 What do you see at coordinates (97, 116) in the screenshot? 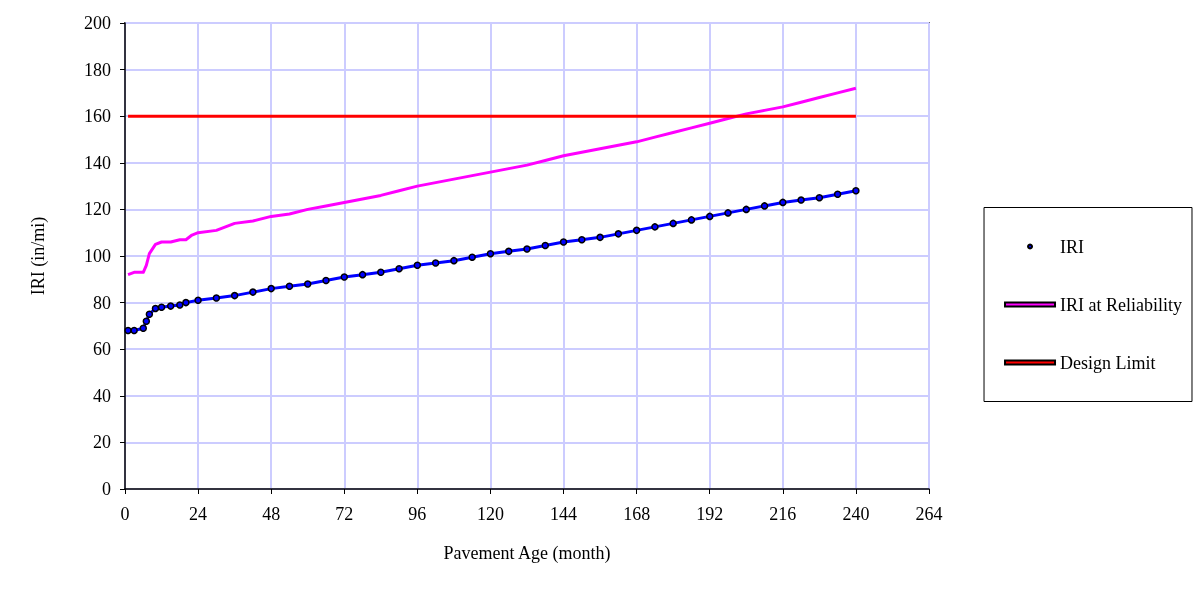
I see `y-tick-label: 160` at bounding box center [97, 116].